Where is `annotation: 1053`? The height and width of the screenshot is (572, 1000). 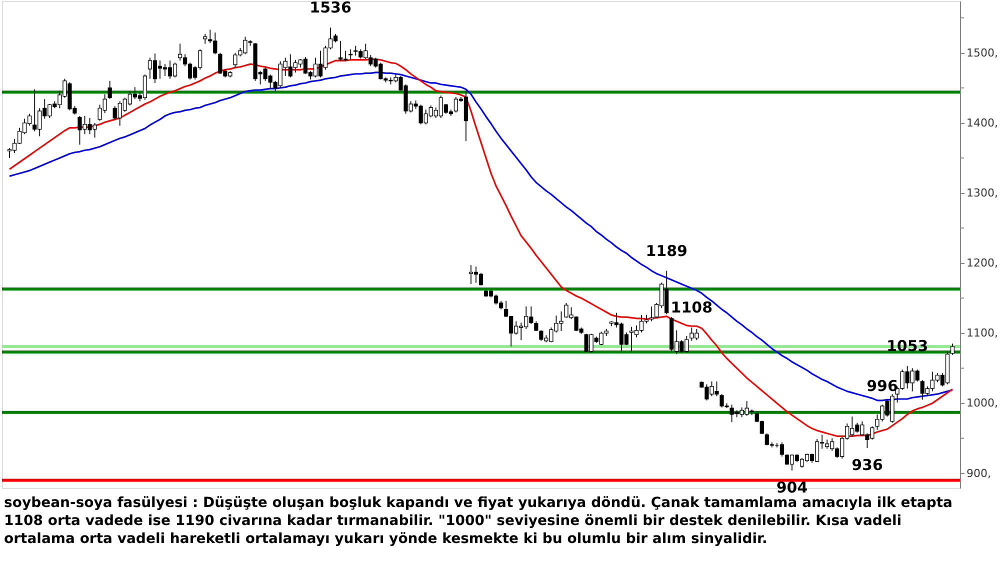
annotation: 1053 is located at coordinates (907, 346).